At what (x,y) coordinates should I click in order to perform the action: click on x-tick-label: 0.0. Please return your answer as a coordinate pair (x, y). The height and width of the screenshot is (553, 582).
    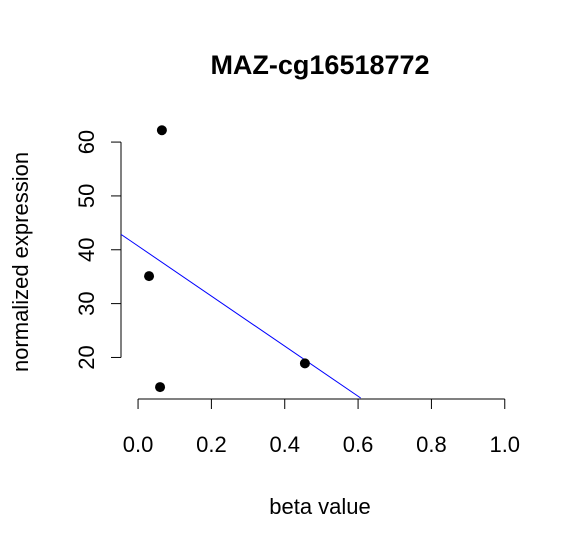
    Looking at the image, I should click on (138, 444).